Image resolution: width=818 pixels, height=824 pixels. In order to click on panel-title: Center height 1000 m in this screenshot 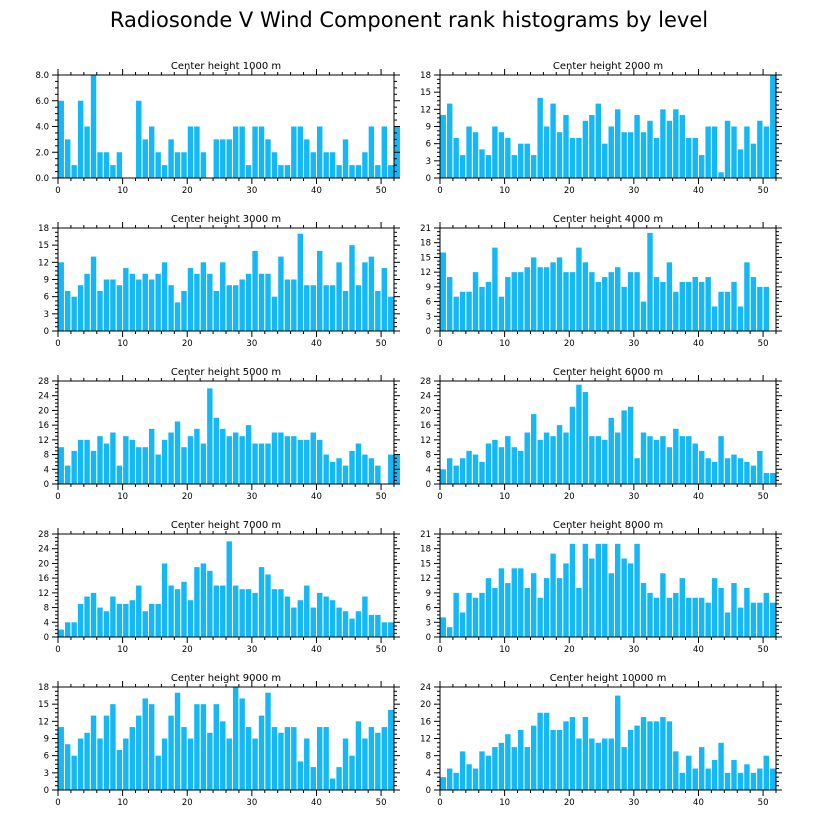, I will do `click(226, 66)`.